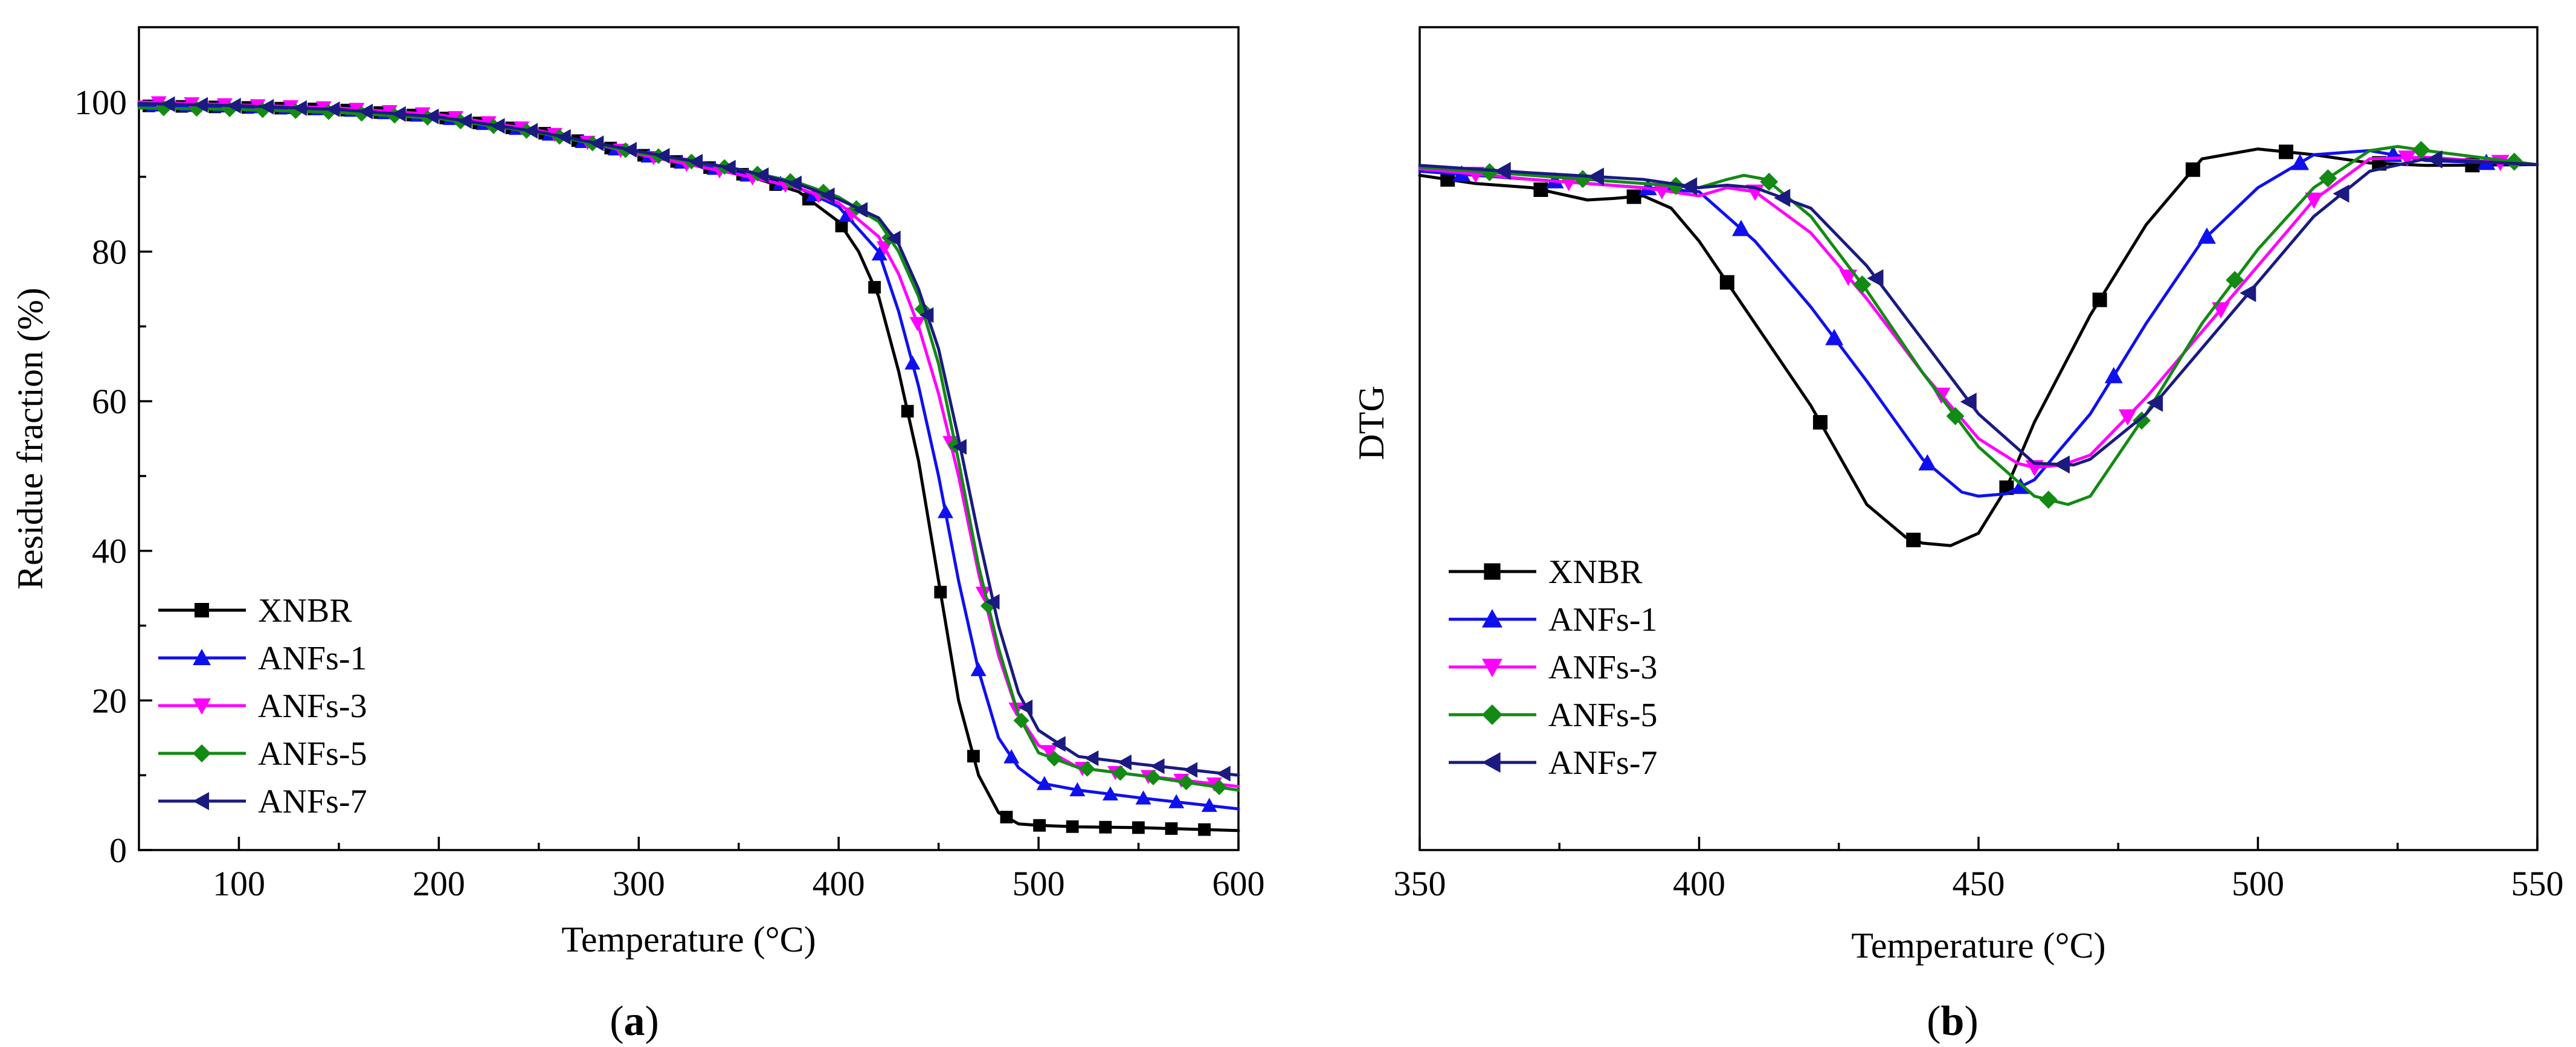 The width and height of the screenshot is (2576, 1047). Describe the element at coordinates (1978, 945) in the screenshot. I see `panel-b-x-axis-title: Temperature (°C)` at that location.